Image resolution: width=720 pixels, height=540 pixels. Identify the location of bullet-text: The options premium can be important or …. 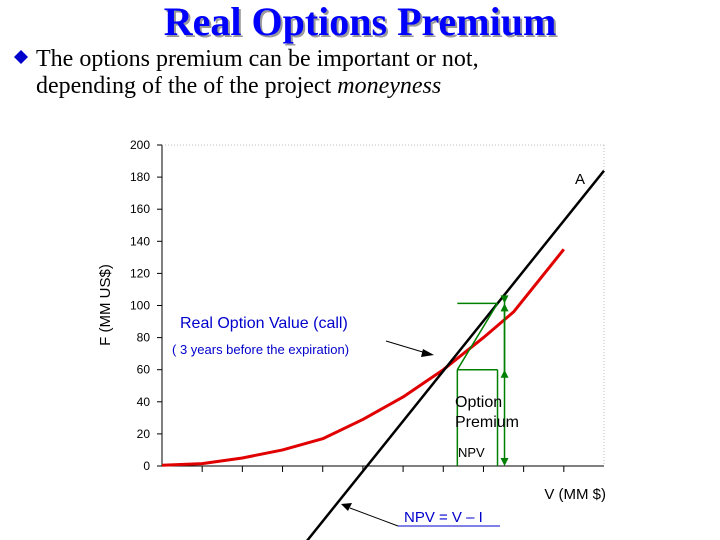
(257, 73).